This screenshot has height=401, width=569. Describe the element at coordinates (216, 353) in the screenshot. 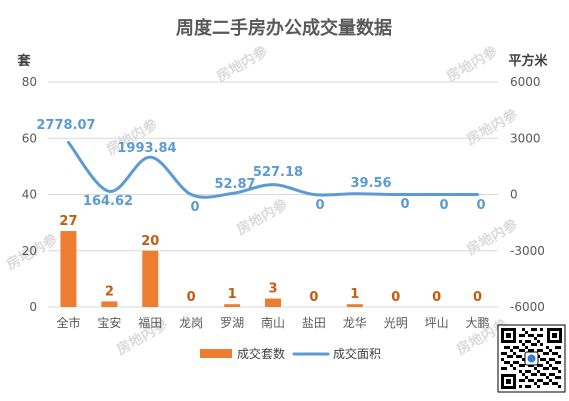

I see `legend-bar-swatch` at that location.